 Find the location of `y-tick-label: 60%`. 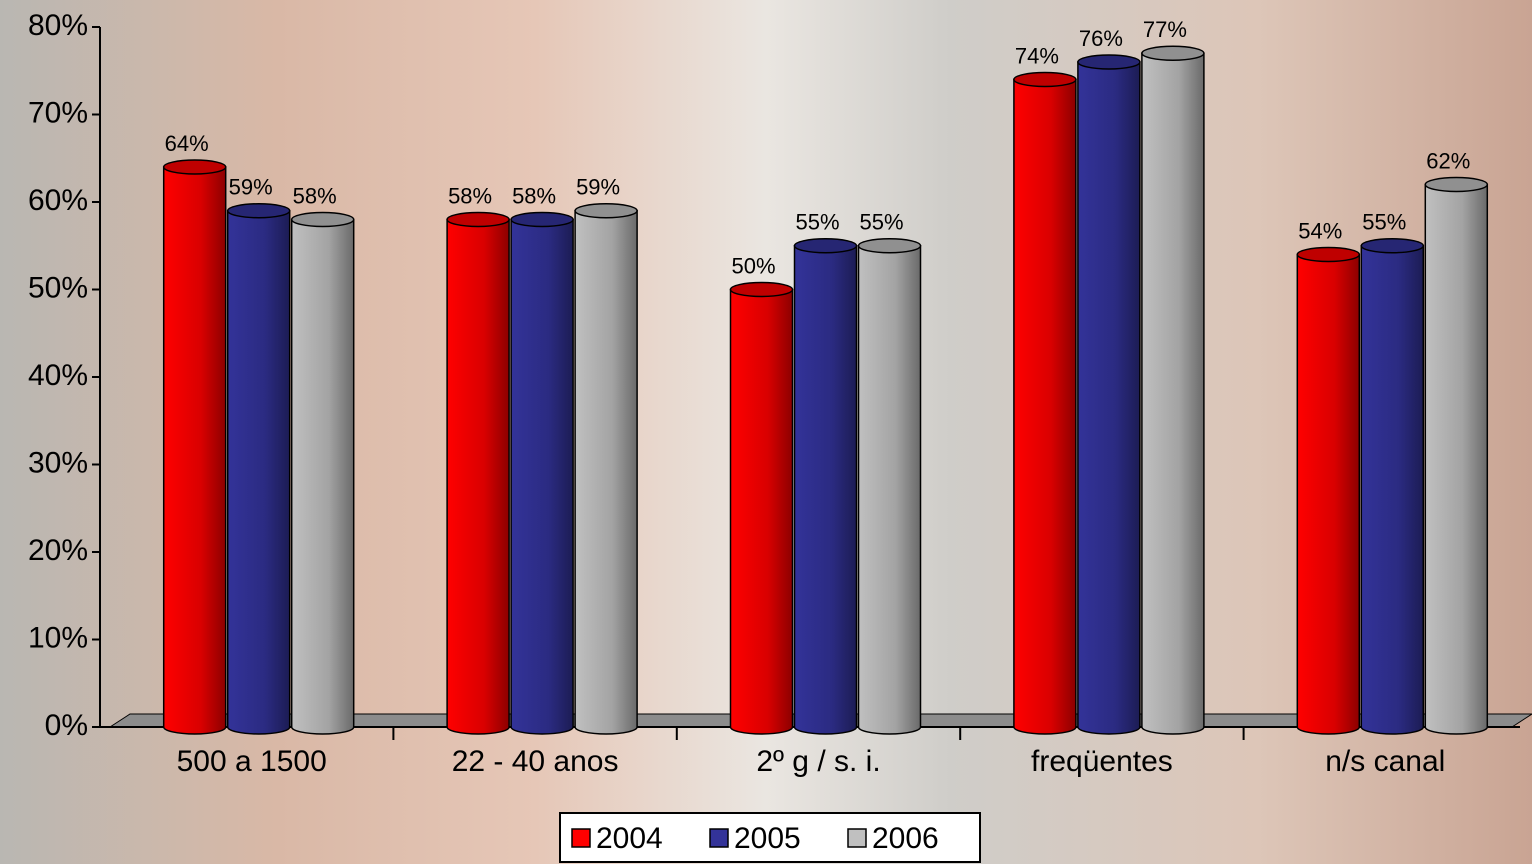

y-tick-label: 60% is located at coordinates (58, 200).